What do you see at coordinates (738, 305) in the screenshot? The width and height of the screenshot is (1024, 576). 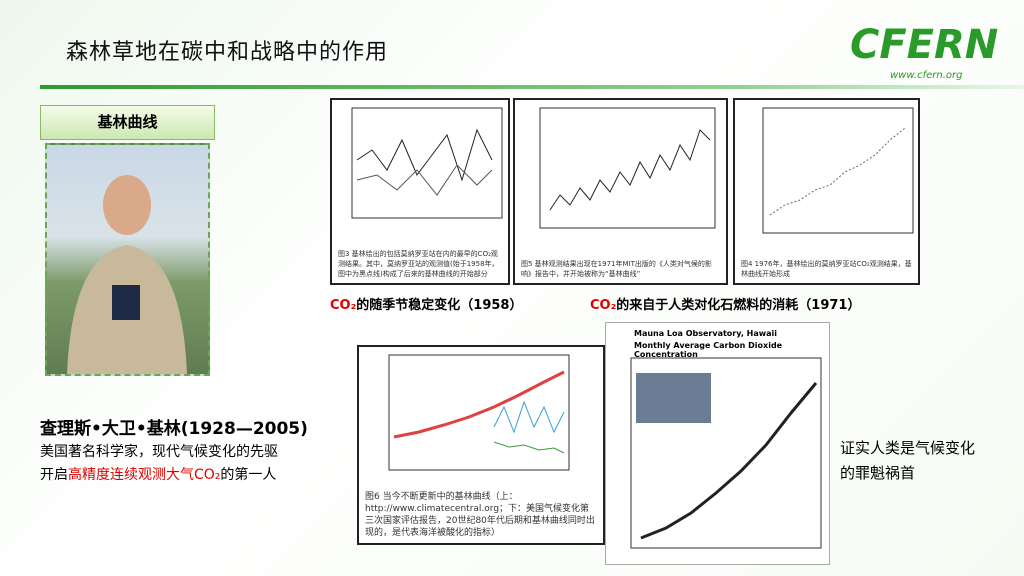 I see `text: 的来自于人类对化石燃料的消耗（1971）` at bounding box center [738, 305].